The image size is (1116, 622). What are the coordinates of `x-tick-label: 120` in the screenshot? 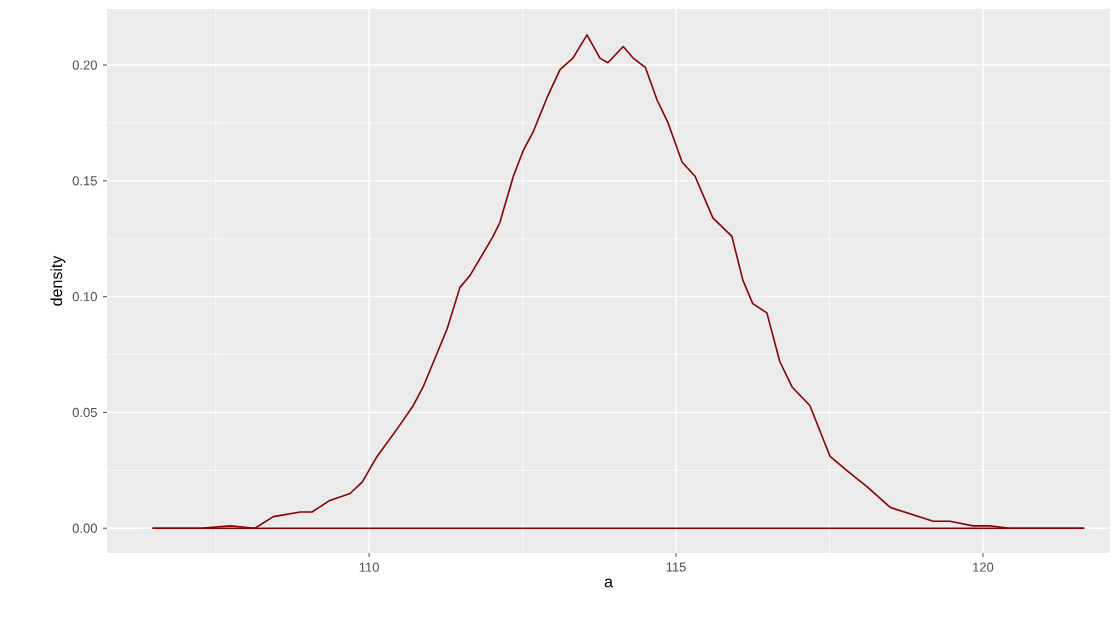 It's located at (983, 567).